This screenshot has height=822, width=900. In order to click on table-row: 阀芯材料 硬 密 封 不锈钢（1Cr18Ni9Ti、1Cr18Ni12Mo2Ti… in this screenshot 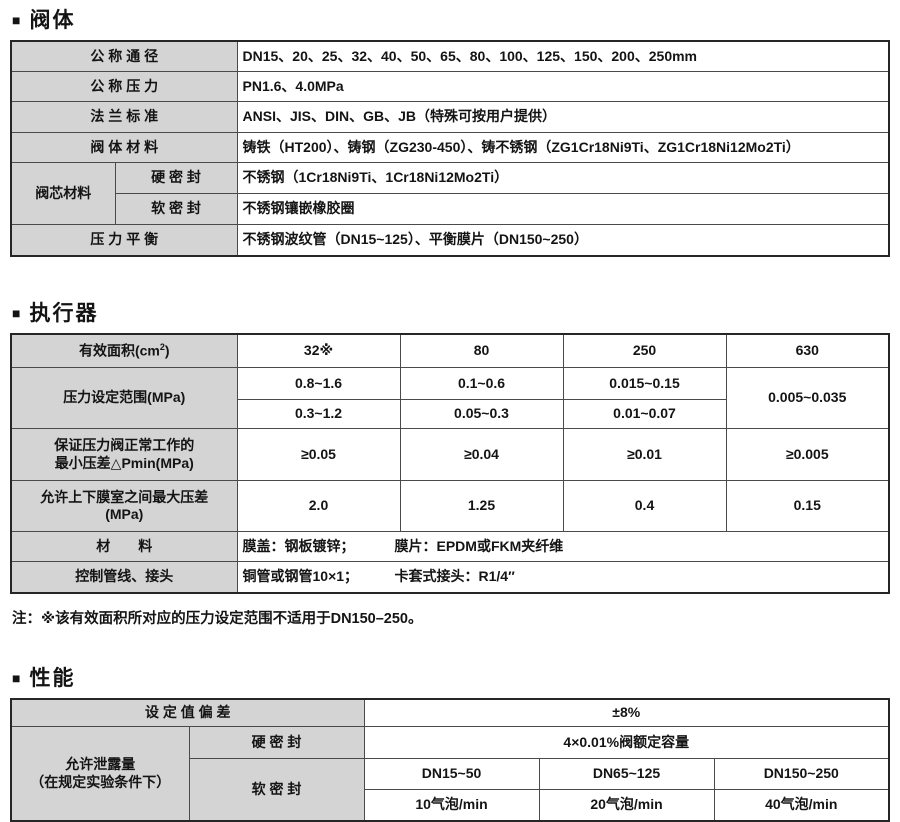, I will do `click(450, 193)`.